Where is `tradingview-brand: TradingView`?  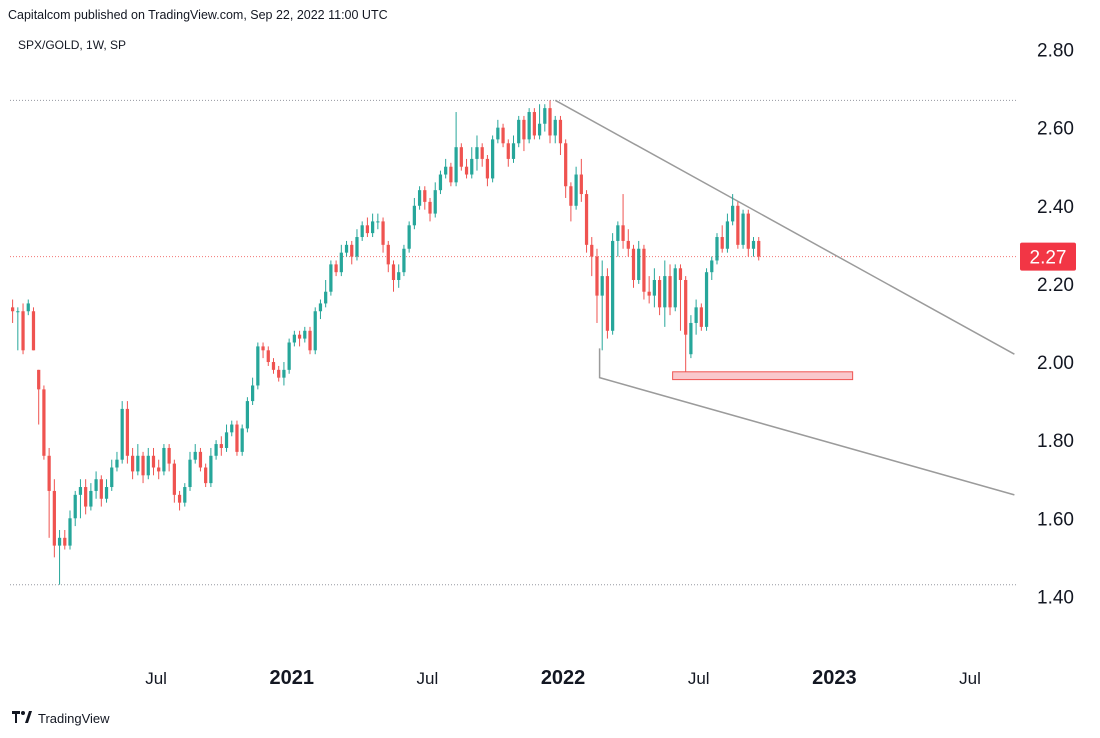
tradingview-brand: TradingView is located at coordinates (74, 718).